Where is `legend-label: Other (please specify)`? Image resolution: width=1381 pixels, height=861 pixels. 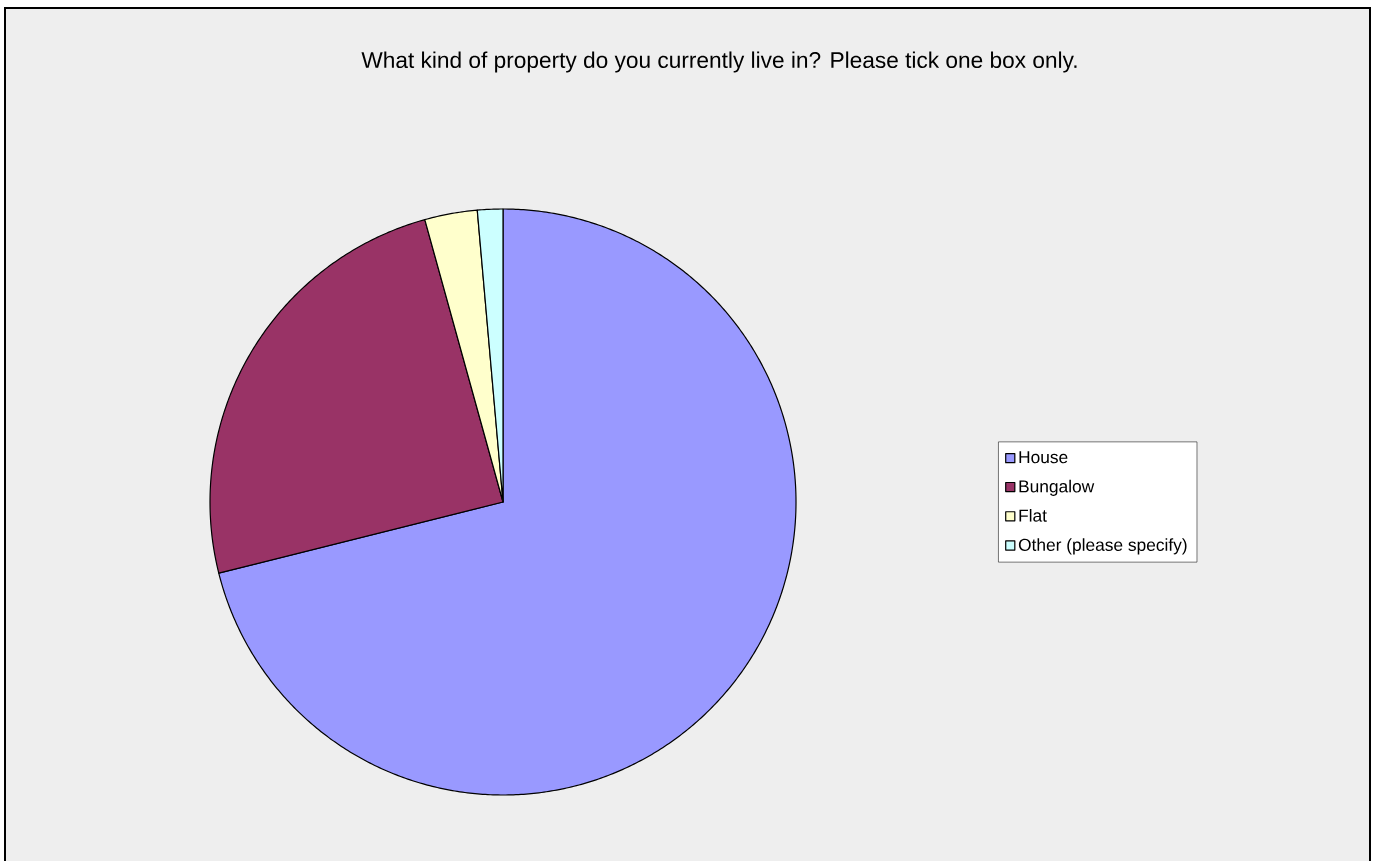 legend-label: Other (please specify) is located at coordinates (1102, 546).